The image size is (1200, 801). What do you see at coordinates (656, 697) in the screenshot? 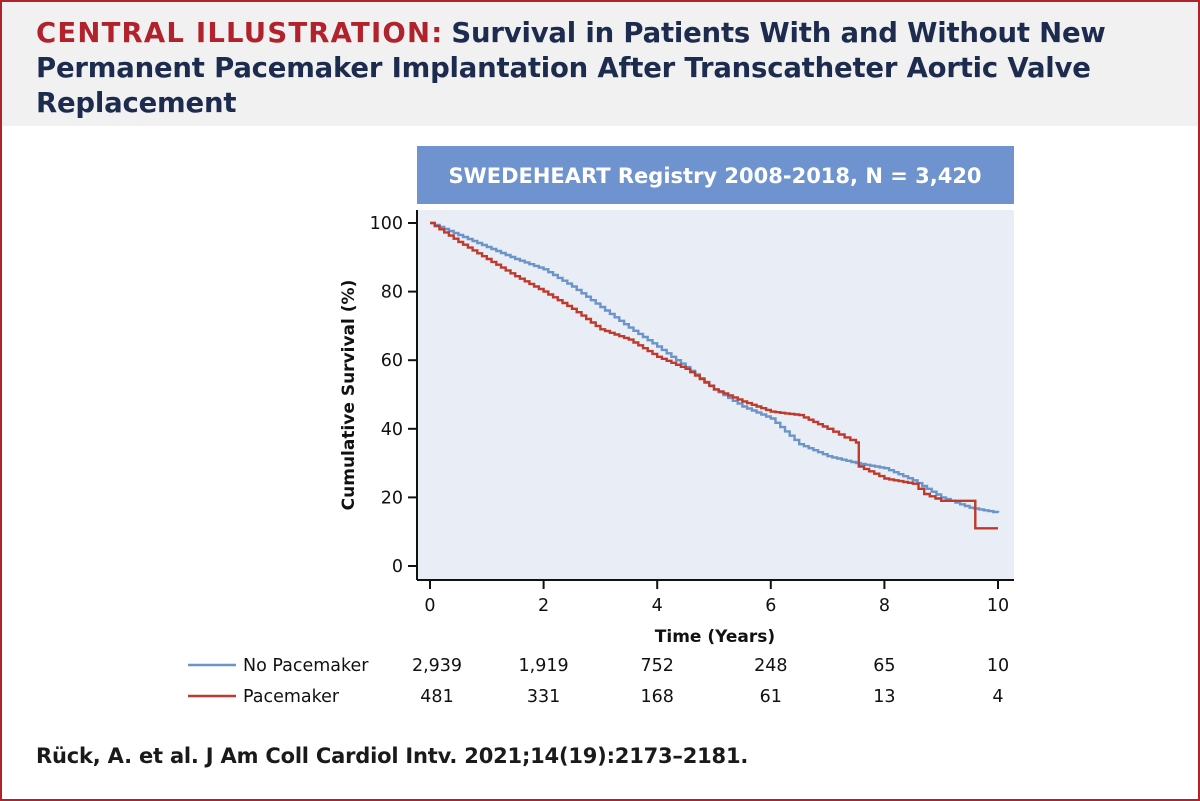
I see `risk-count-pacemaker: 168` at bounding box center [656, 697].